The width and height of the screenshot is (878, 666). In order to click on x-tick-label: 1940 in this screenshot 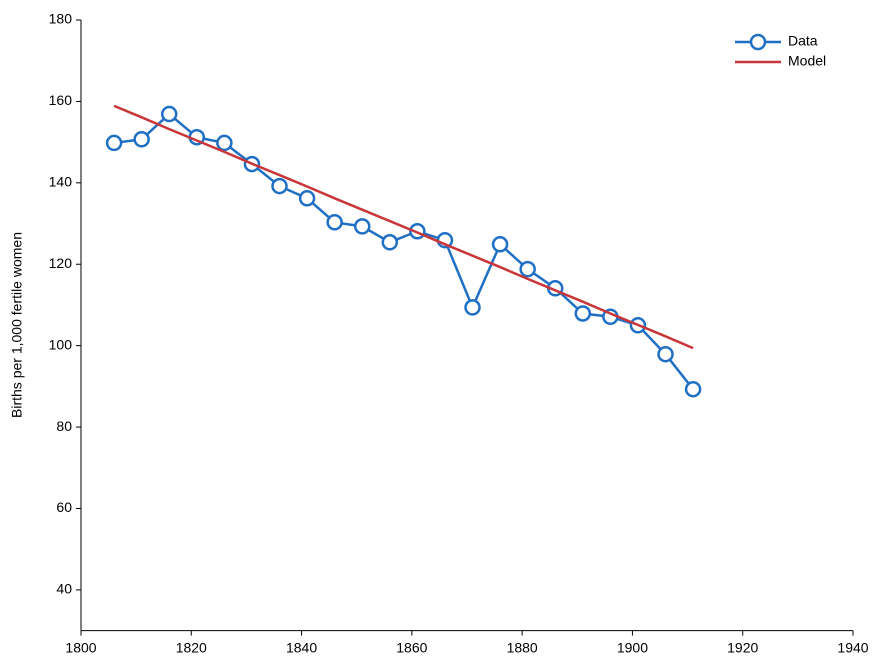, I will do `click(852, 647)`.